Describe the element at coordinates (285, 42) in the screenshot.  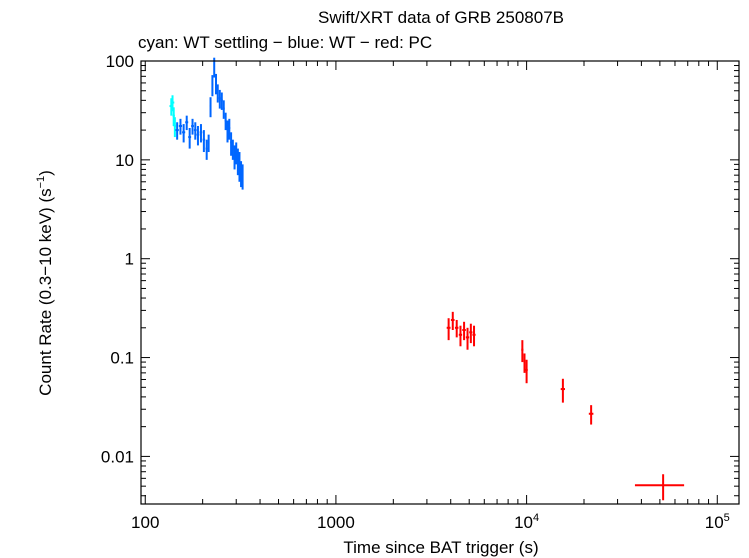
I see `chart-subtitle: cyan: WT settling − blue: WT − red: PC` at that location.